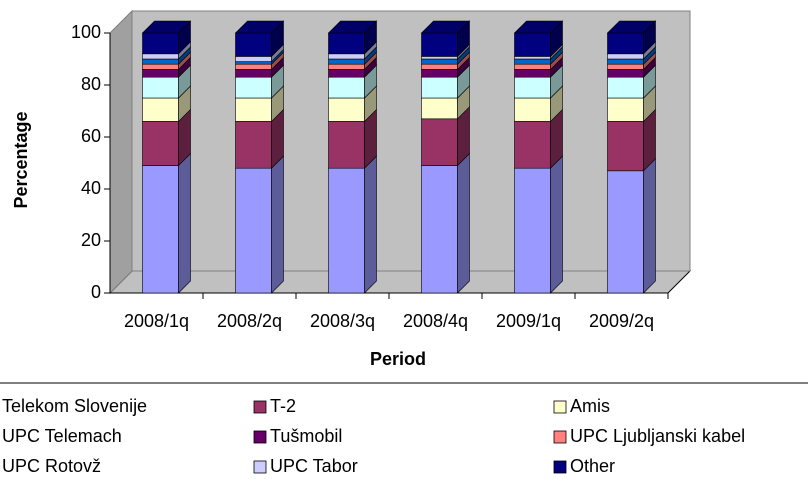  Describe the element at coordinates (51, 466) in the screenshot. I see `legend-label: UPC Rotovž` at that location.